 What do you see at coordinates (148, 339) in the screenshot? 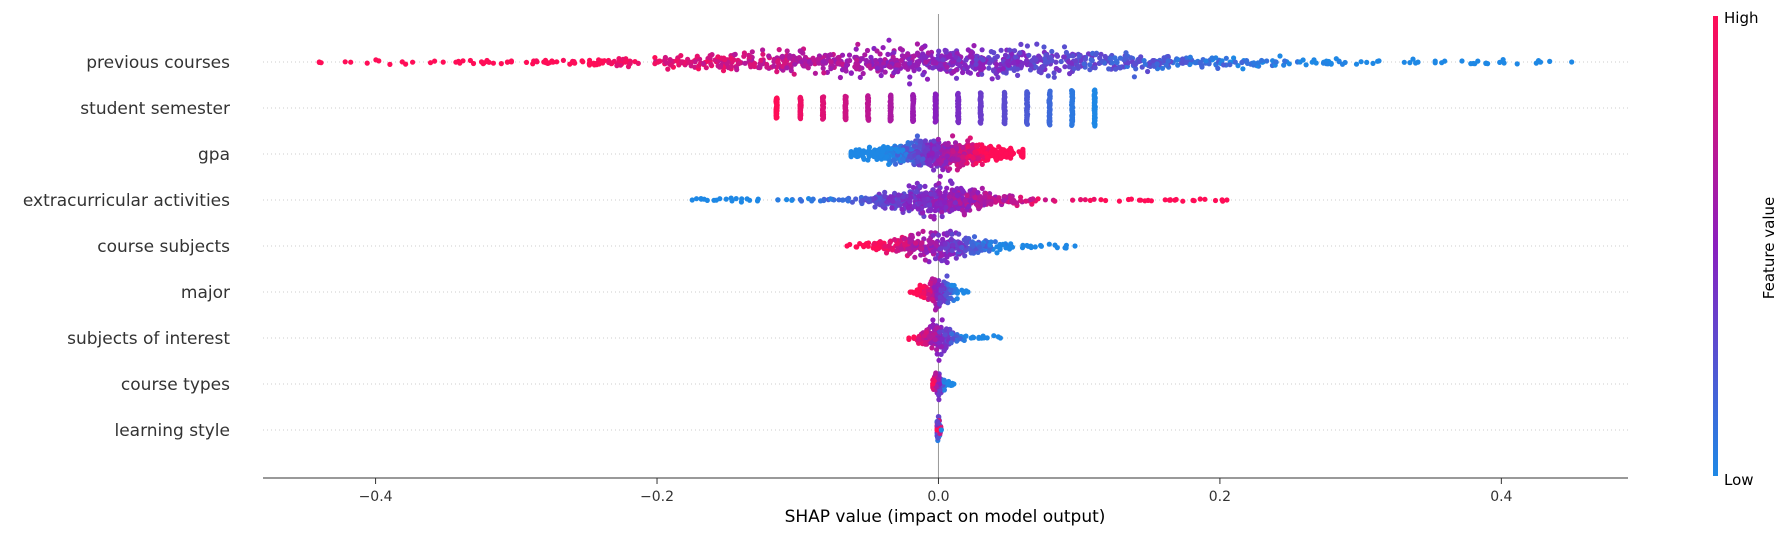
I see `feature-label: subjects of interest` at bounding box center [148, 339].